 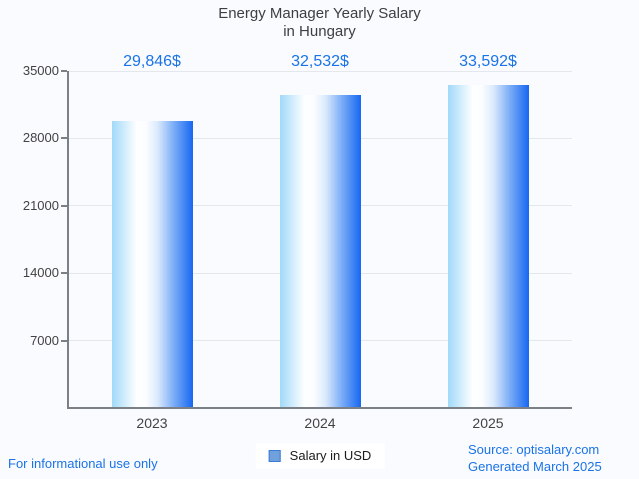 What do you see at coordinates (152, 61) in the screenshot?
I see `bar-value-label: 29,846$` at bounding box center [152, 61].